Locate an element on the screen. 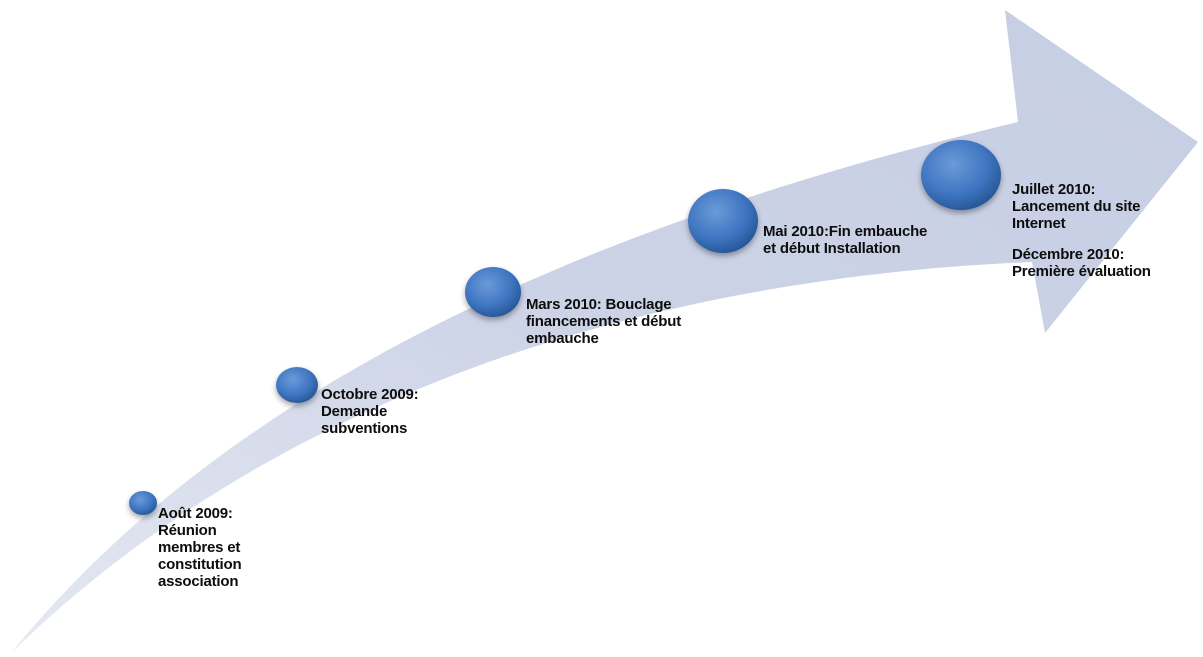 This screenshot has height=657, width=1203. milestone-label-decembre-2010: Décembre 2010: Première évaluation is located at coordinates (1081, 263).